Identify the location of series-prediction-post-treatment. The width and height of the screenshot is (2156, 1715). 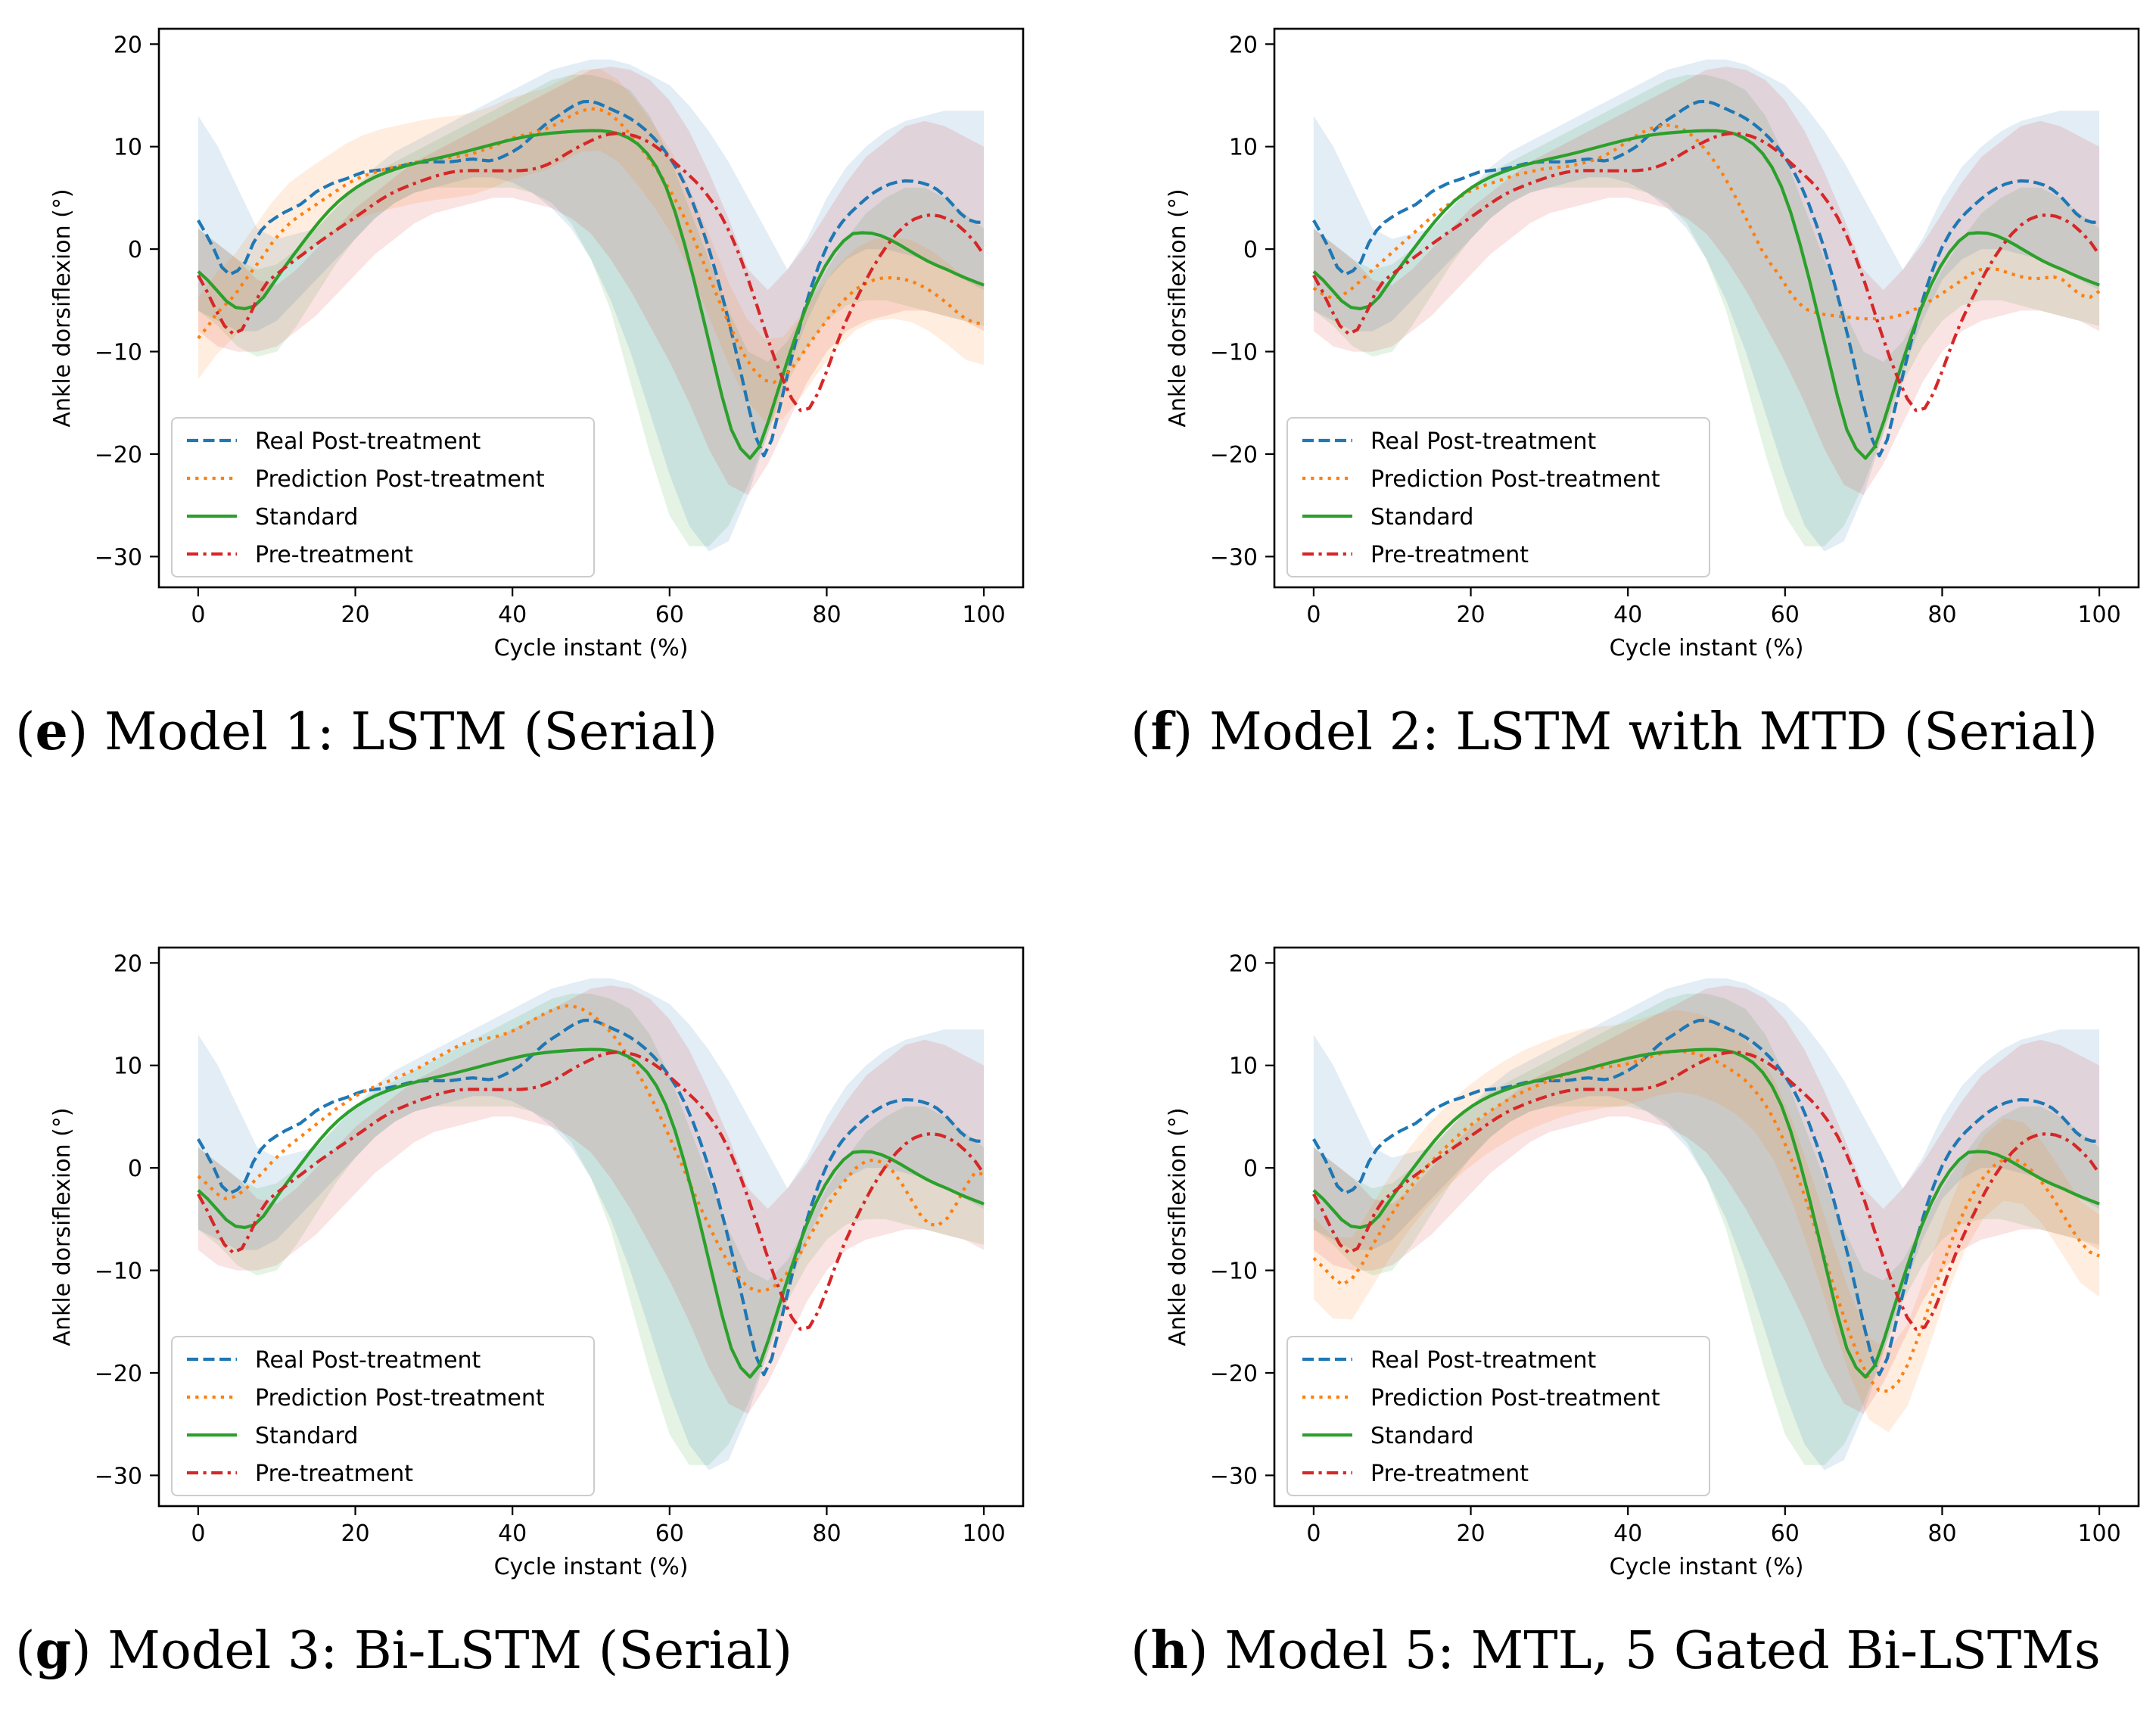
(591, 1148).